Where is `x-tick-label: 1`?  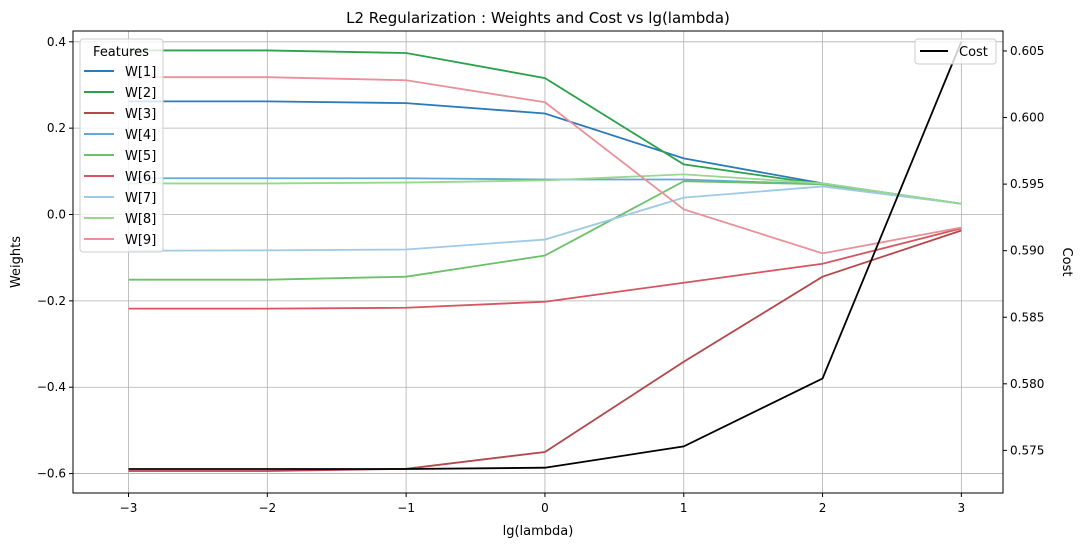 x-tick-label: 1 is located at coordinates (684, 508).